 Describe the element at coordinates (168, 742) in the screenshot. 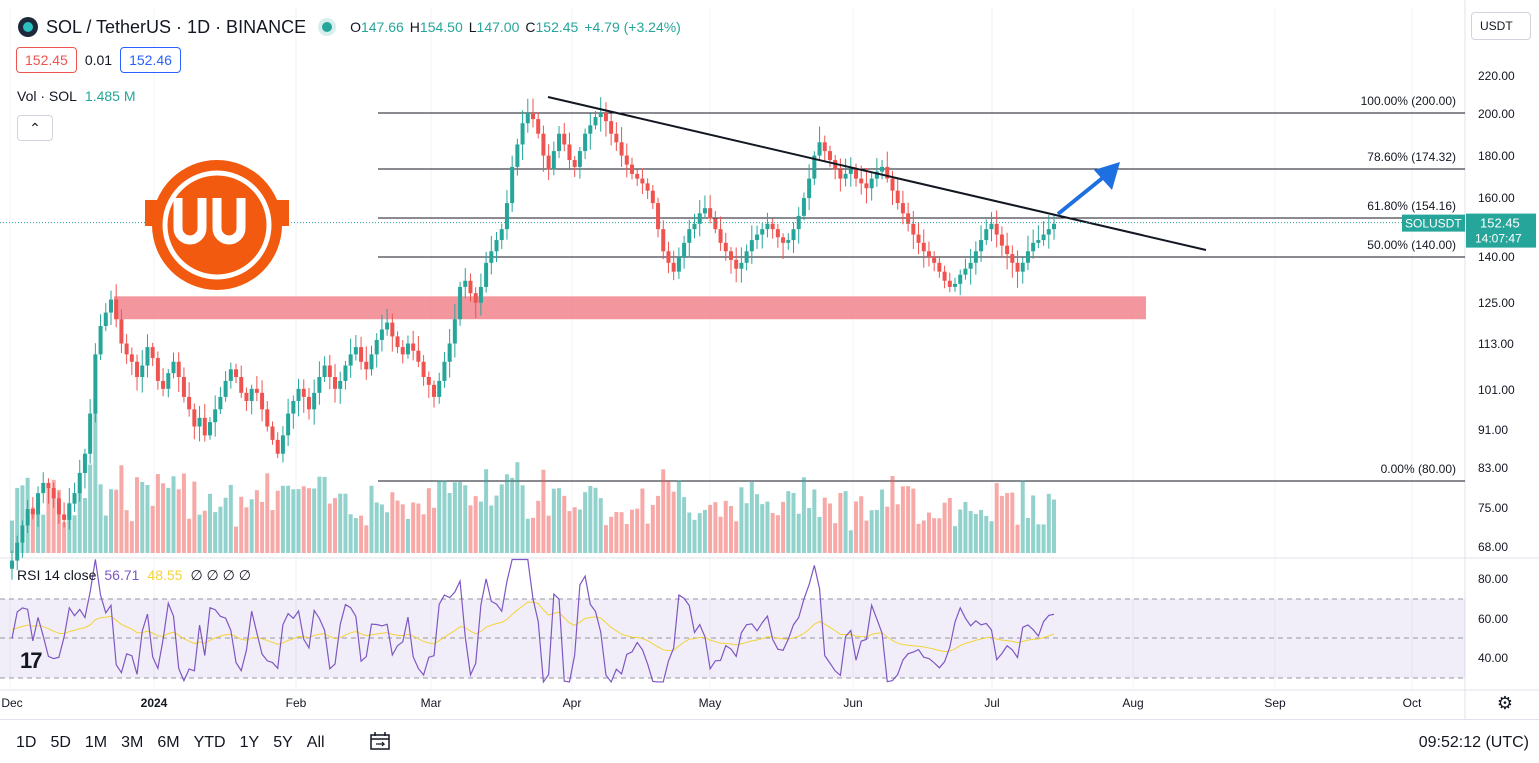

I see `range-6m: 6M` at that location.